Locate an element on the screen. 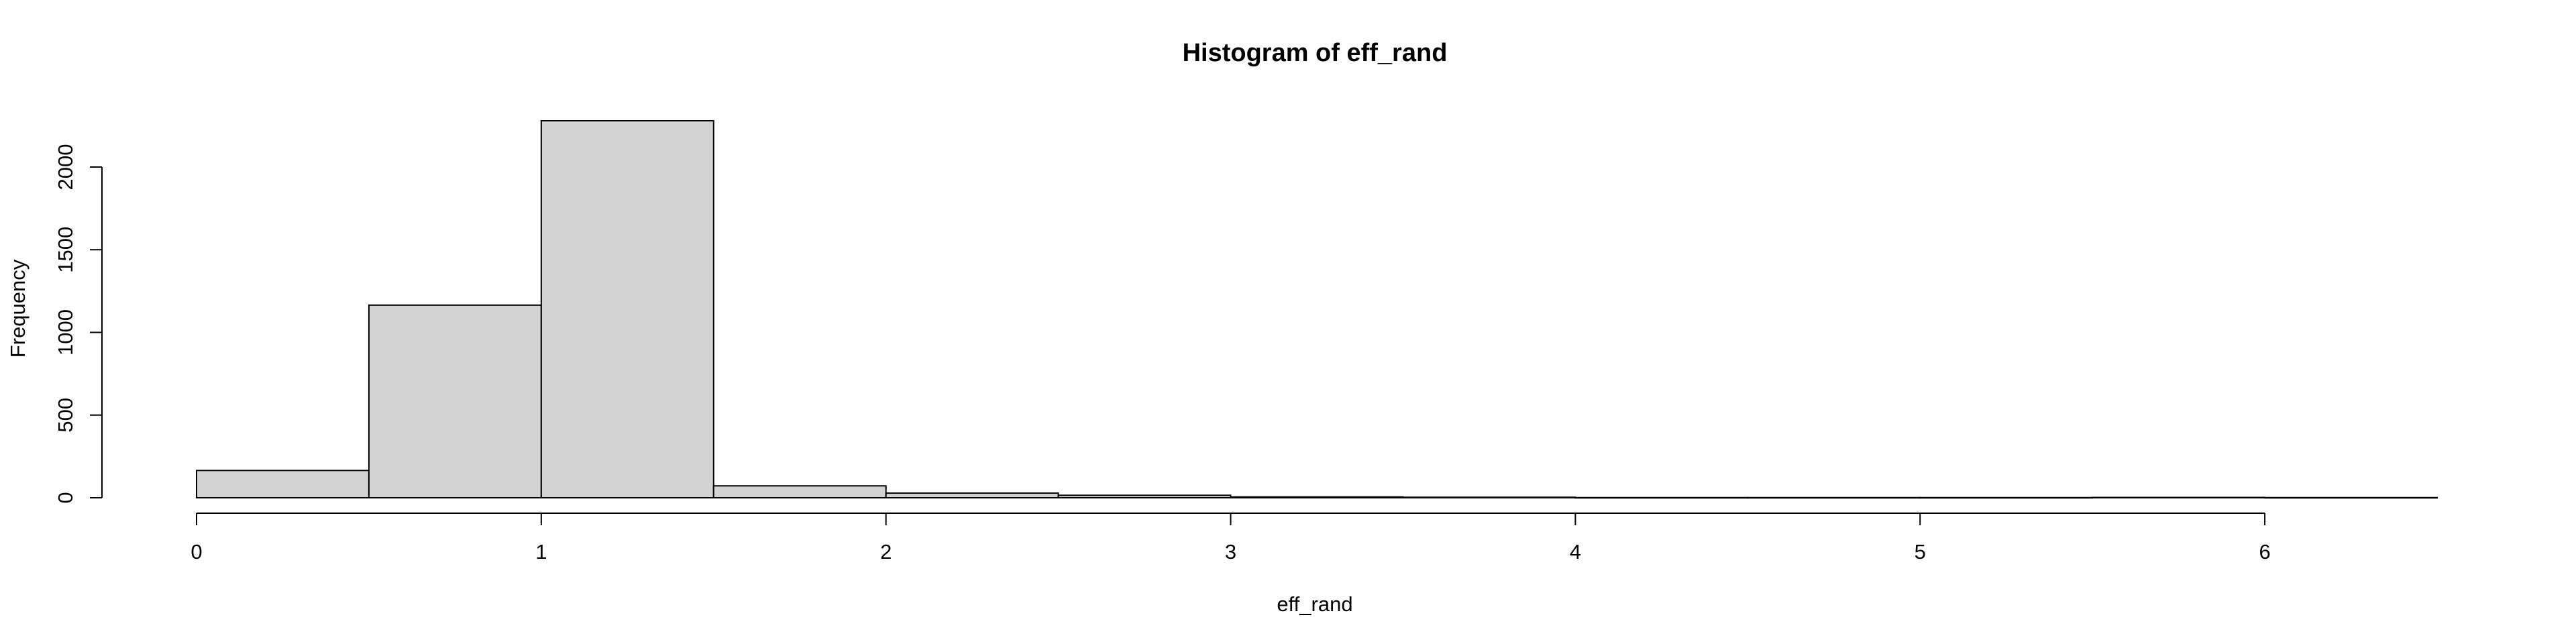 The image size is (2576, 644). x-tick-label: 5 is located at coordinates (1920, 552).